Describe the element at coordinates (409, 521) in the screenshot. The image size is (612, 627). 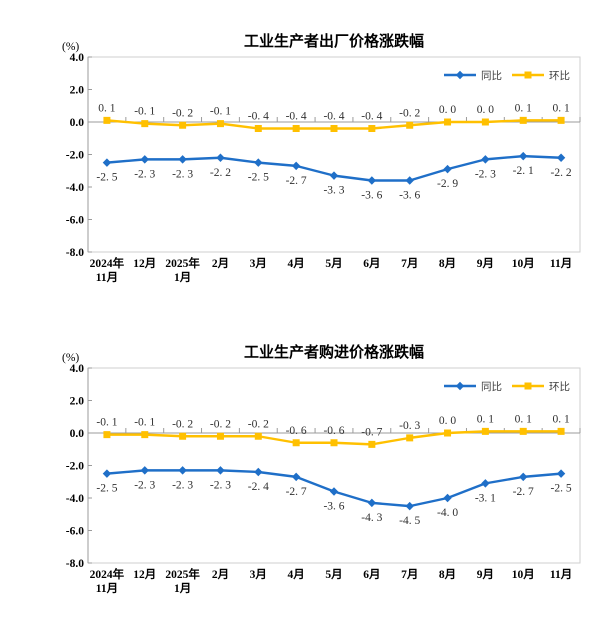
I see `data-label: -4. 5` at that location.